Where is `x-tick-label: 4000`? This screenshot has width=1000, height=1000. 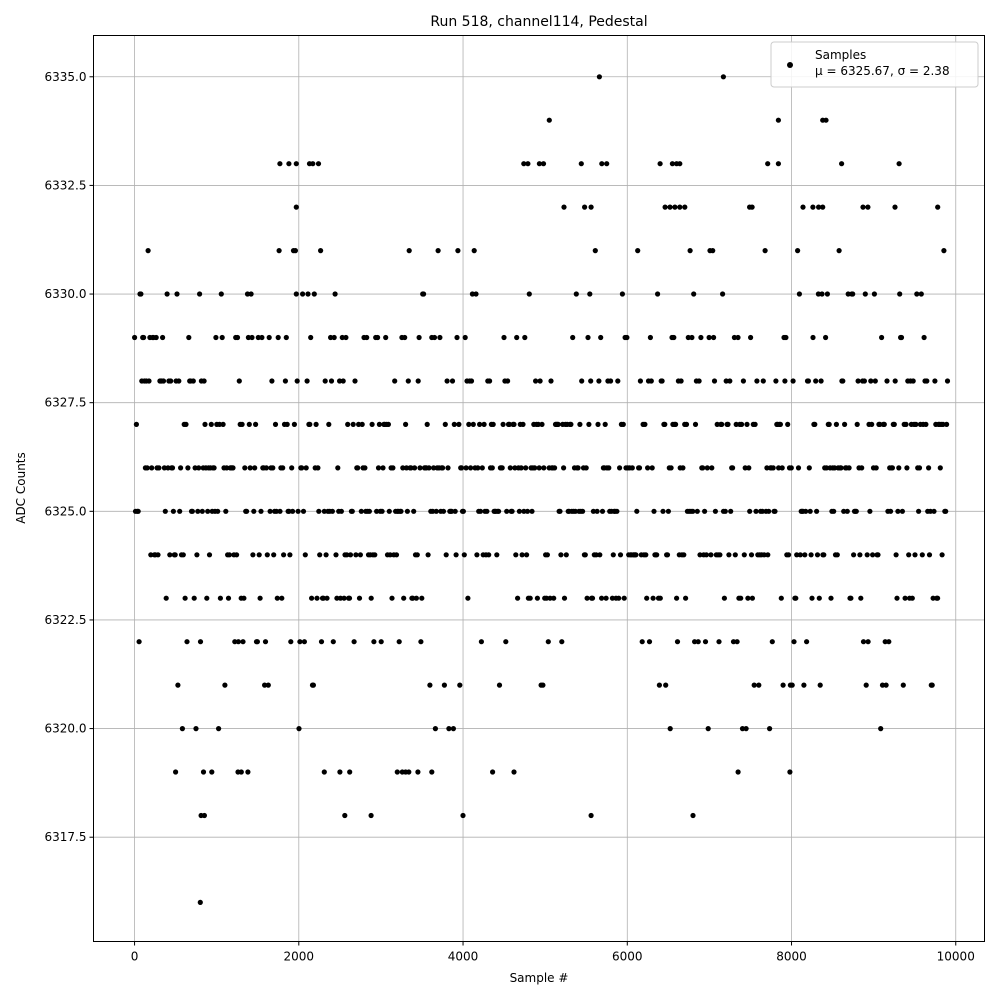
x-tick-label: 4000 is located at coordinates (463, 957).